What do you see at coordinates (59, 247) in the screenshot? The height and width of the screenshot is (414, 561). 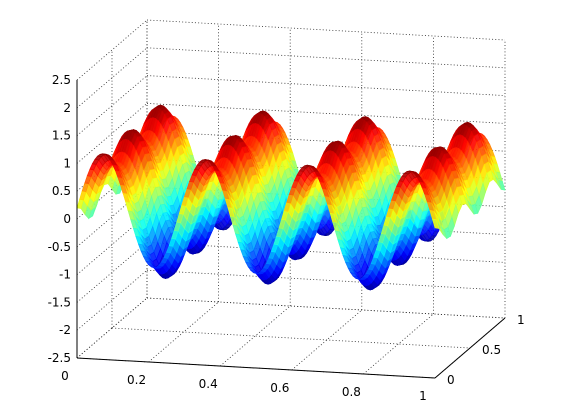 I see `z-tick-label: -0.5` at bounding box center [59, 247].